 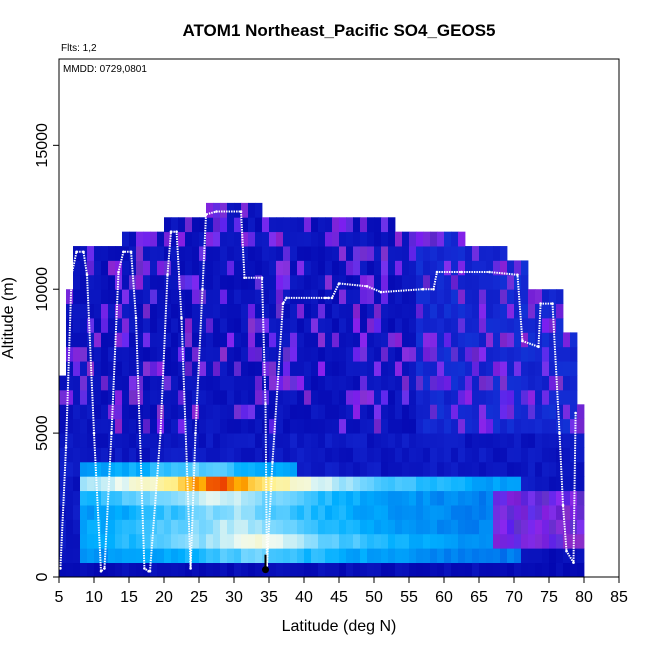 I want to click on x-axis: 5 10 15 20 25 30 35 40 45 50 55 60 65 70 75 80 85, so click(x=341, y=591).